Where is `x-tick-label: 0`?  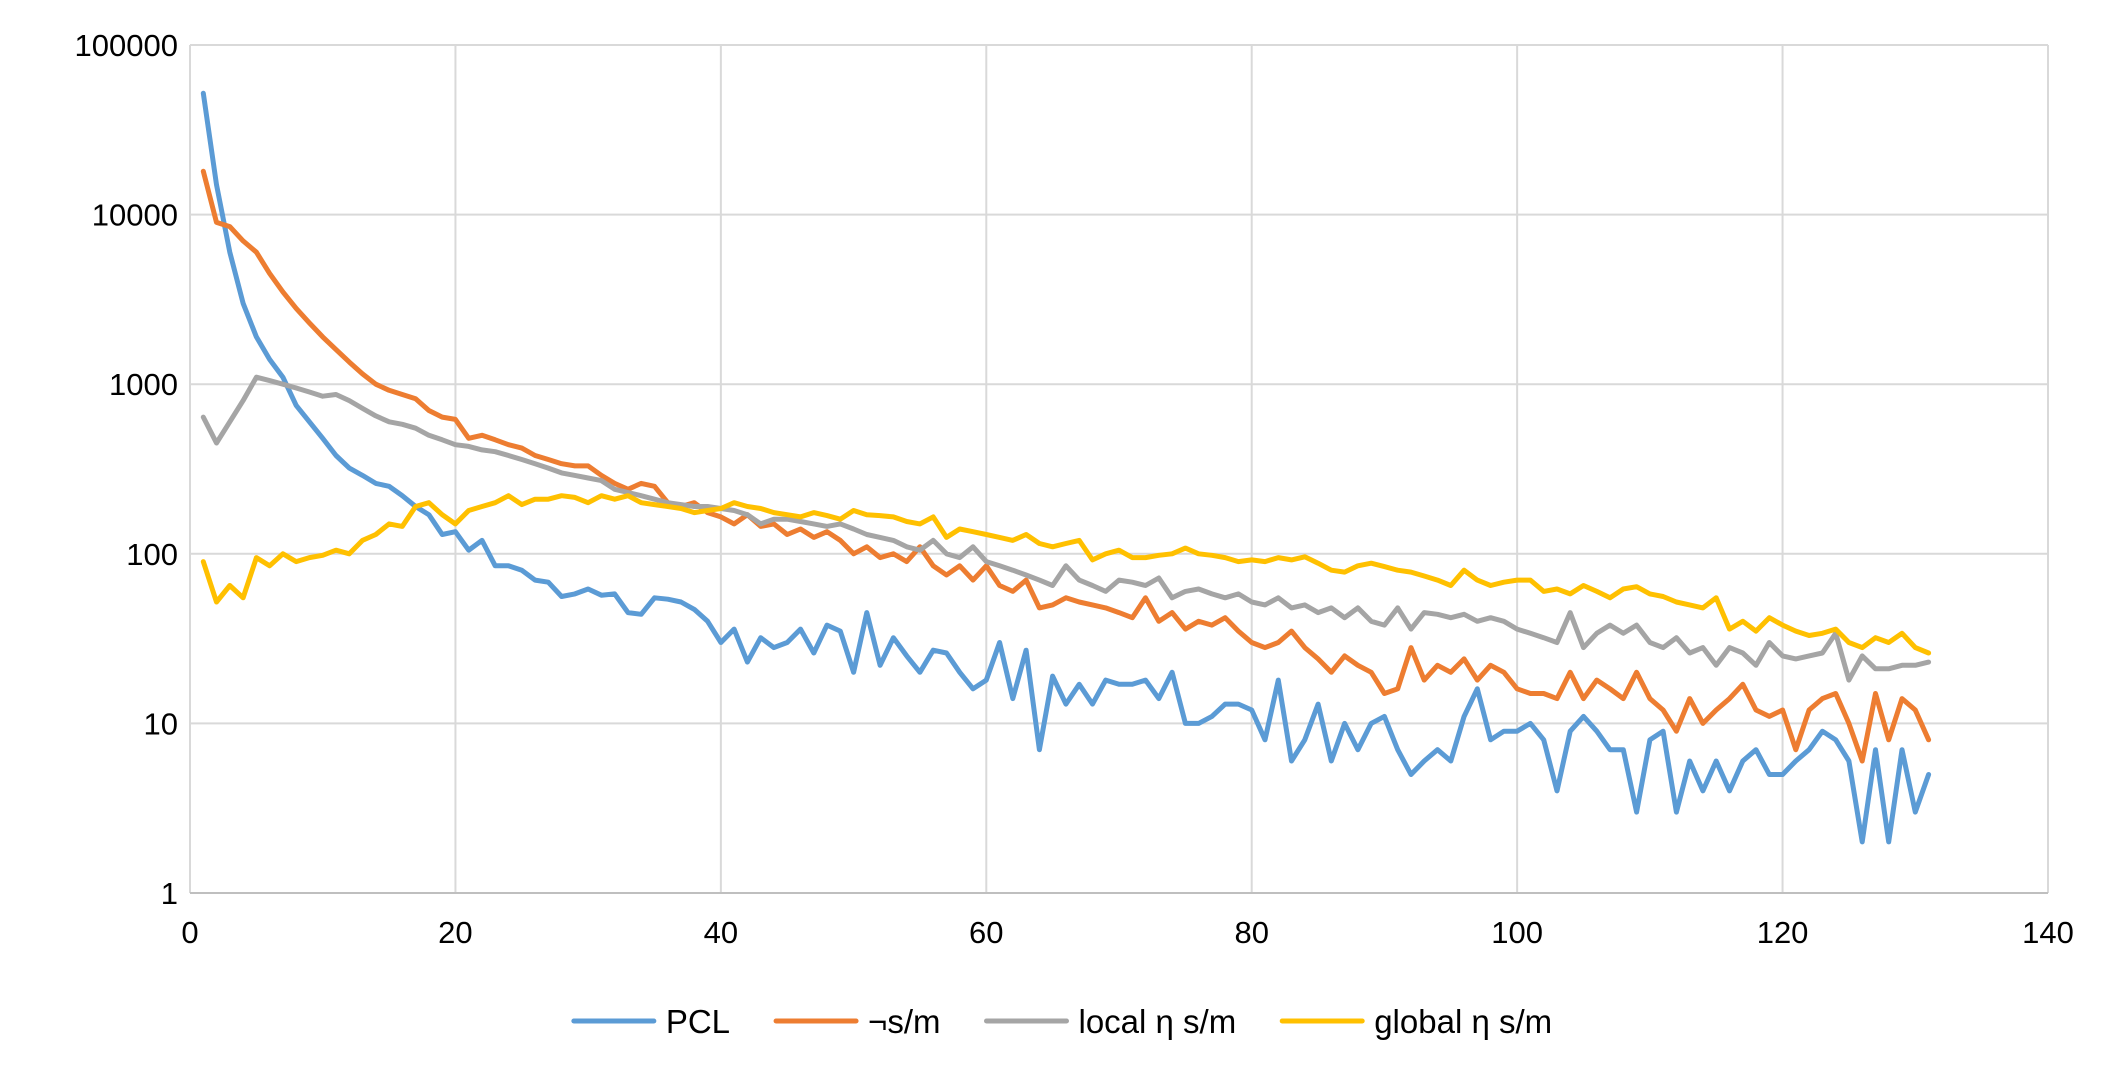 x-tick-label: 0 is located at coordinates (189, 932).